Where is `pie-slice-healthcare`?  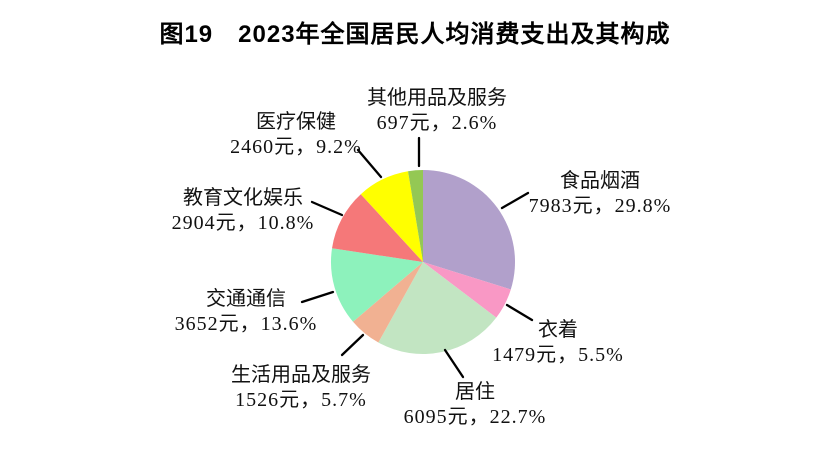 pie-slice-healthcare is located at coordinates (391, 216).